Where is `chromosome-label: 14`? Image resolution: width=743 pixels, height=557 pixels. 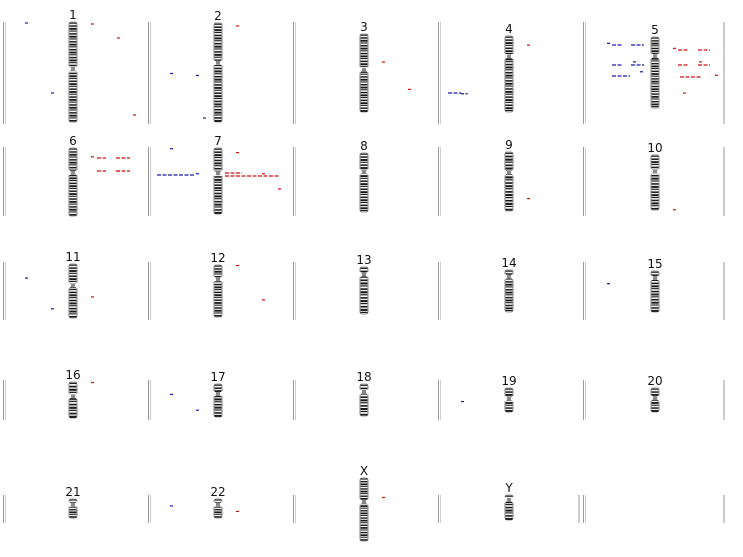
chromosome-label: 14 is located at coordinates (508, 263).